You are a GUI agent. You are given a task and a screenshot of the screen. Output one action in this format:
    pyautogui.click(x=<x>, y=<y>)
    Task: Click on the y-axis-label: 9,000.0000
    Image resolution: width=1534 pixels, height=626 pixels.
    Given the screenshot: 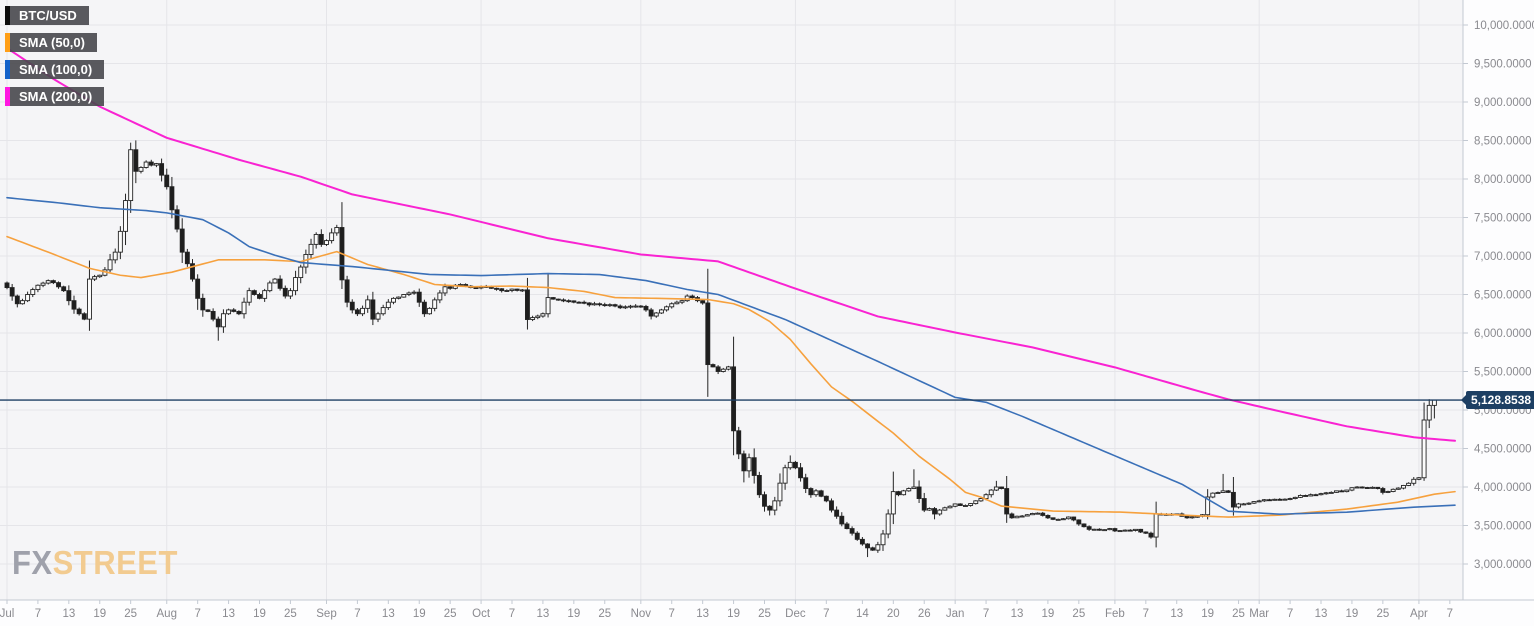 What is the action you would take?
    pyautogui.click(x=1503, y=103)
    